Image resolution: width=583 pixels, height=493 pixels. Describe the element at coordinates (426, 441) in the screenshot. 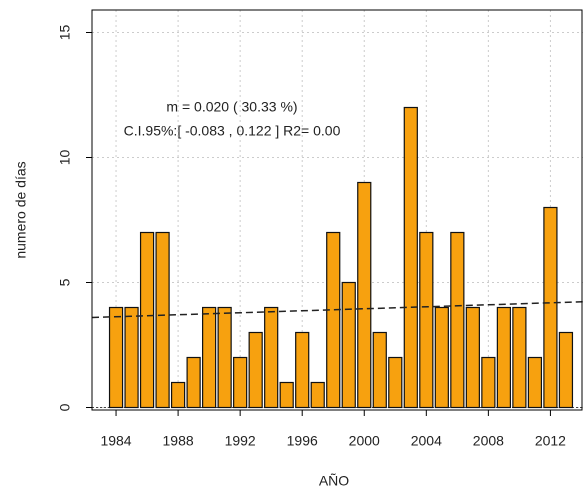

I see `x-tick-label: 2004` at that location.